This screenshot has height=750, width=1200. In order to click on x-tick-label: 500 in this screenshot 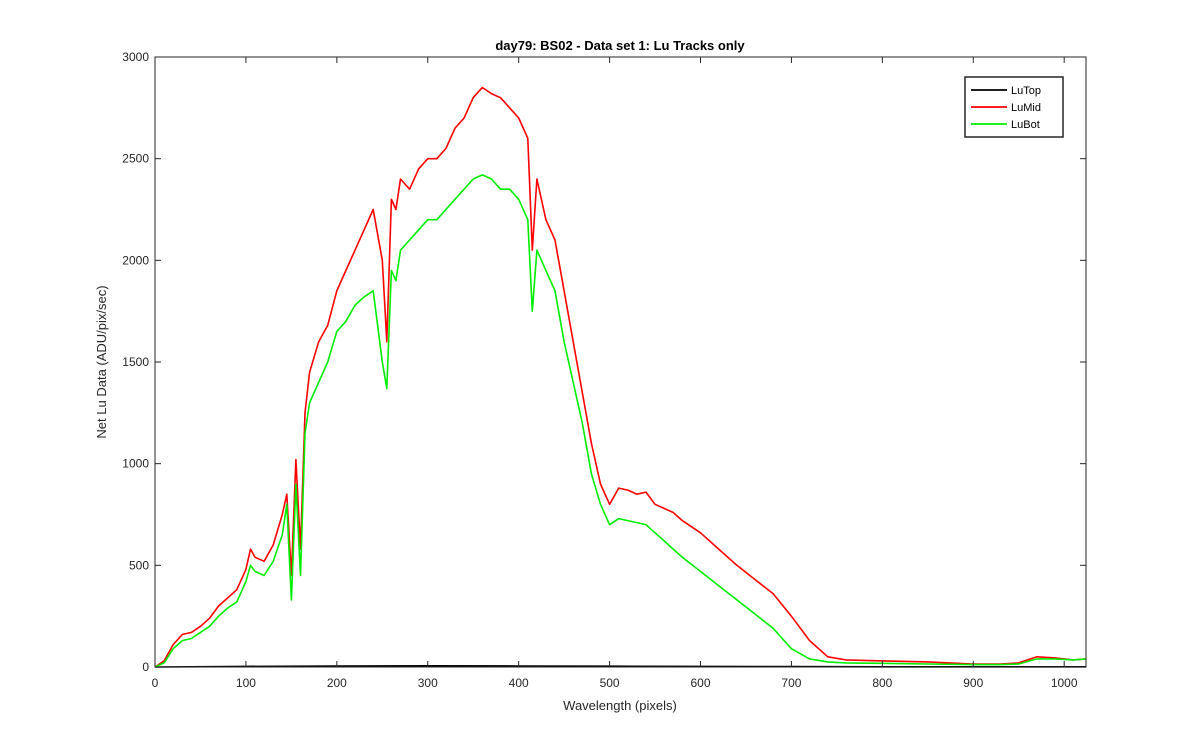, I will do `click(610, 683)`.